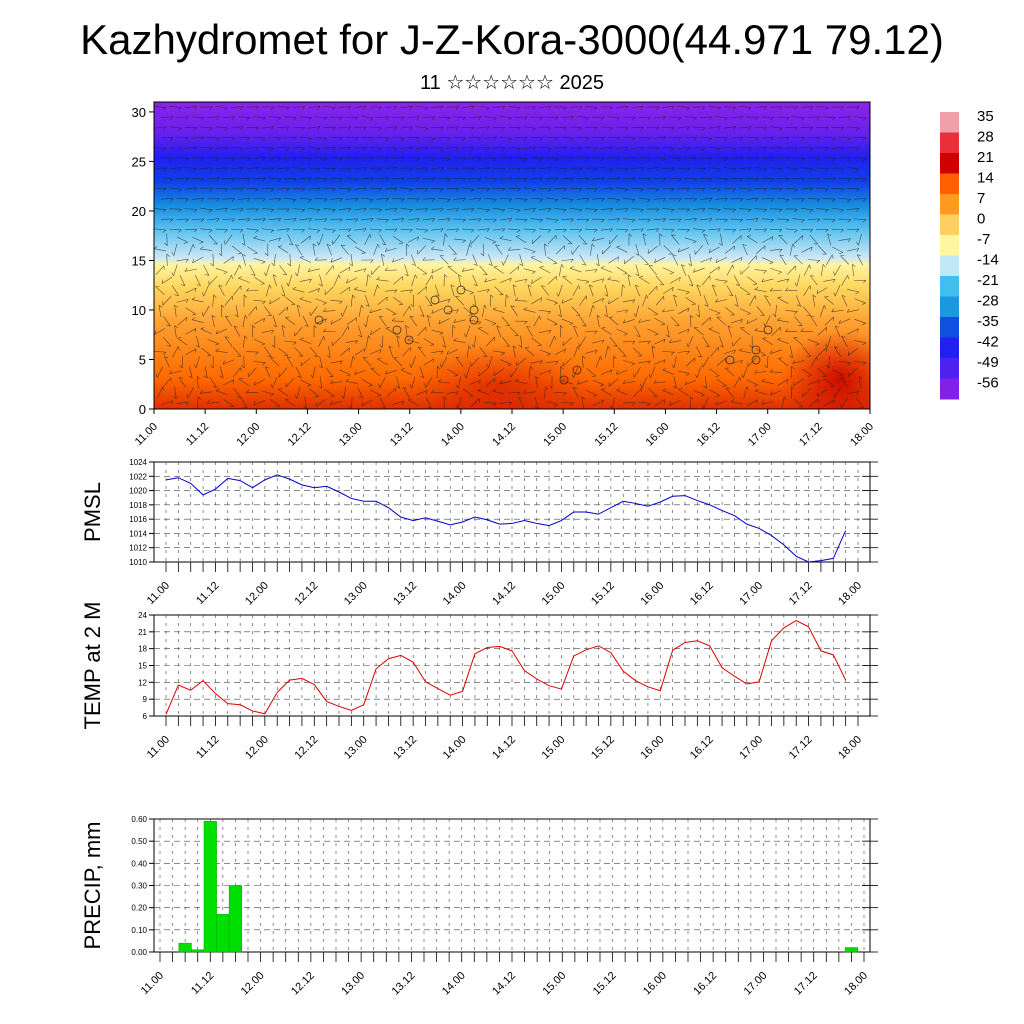 This screenshot has height=1024, width=1024. I want to click on colorbar-label: -35, so click(988, 321).